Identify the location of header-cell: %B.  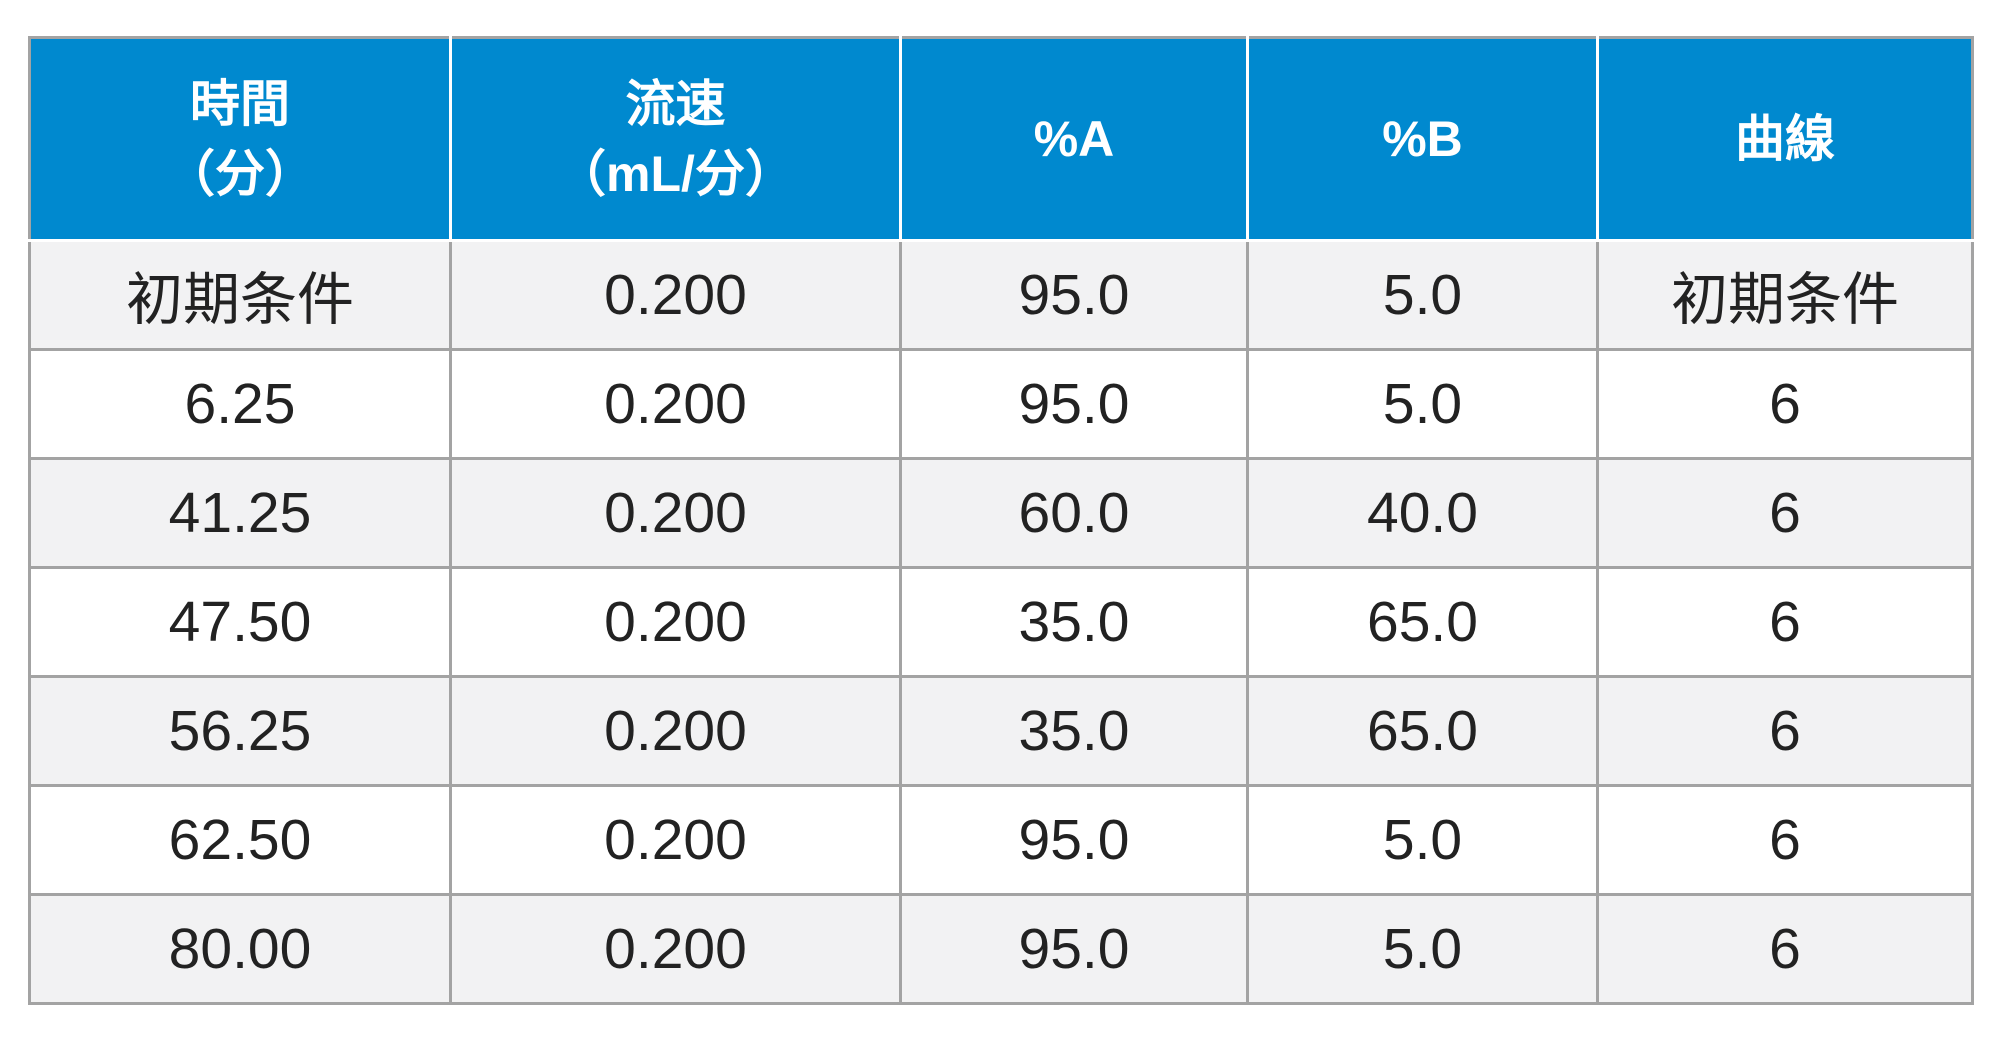
(1422, 139).